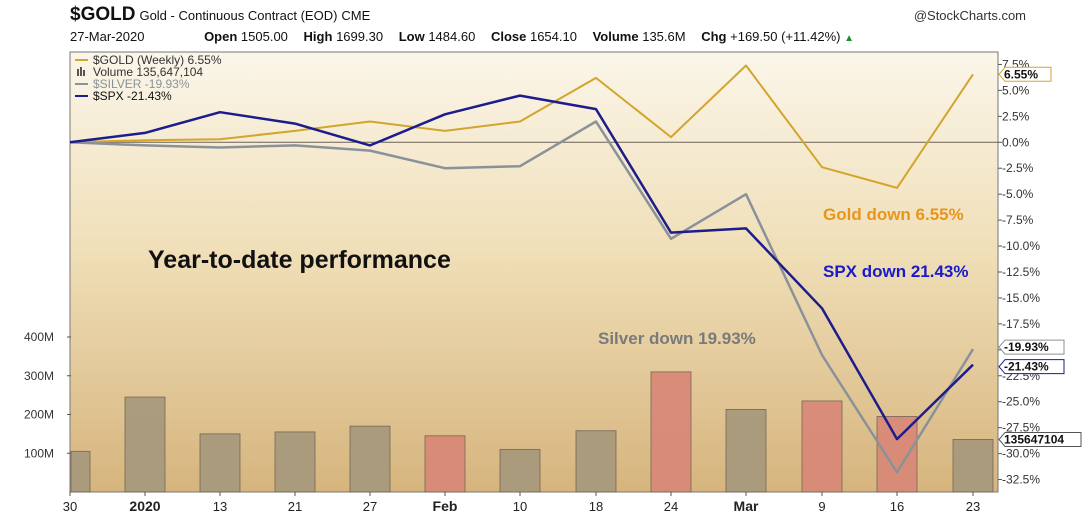 Image resolution: width=1082 pixels, height=521 pixels. What do you see at coordinates (677, 338) in the screenshot?
I see `annotation-silver: Silver down 19.93%` at bounding box center [677, 338].